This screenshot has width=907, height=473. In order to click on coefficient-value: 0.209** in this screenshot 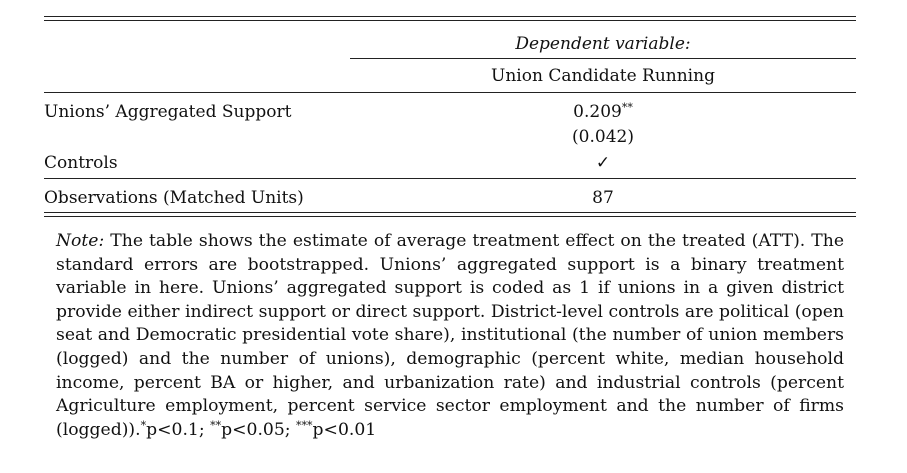, I will do `click(603, 111)`.